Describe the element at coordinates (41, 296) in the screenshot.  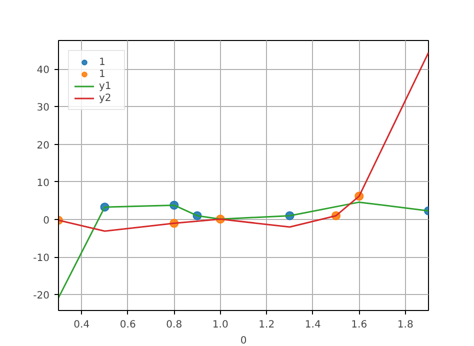
I see `y-tick-label: -20` at that location.